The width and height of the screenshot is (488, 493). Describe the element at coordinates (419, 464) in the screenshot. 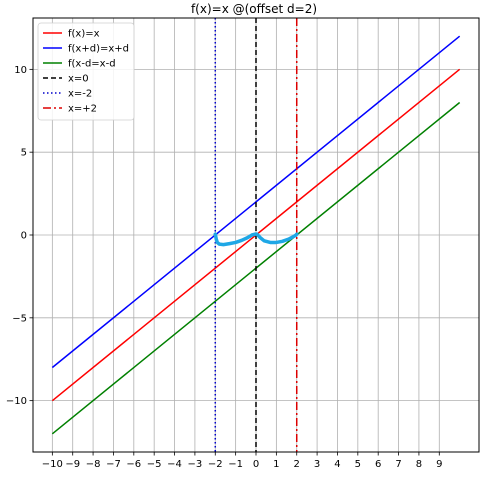

I see `x-tick-label: 8` at that location.